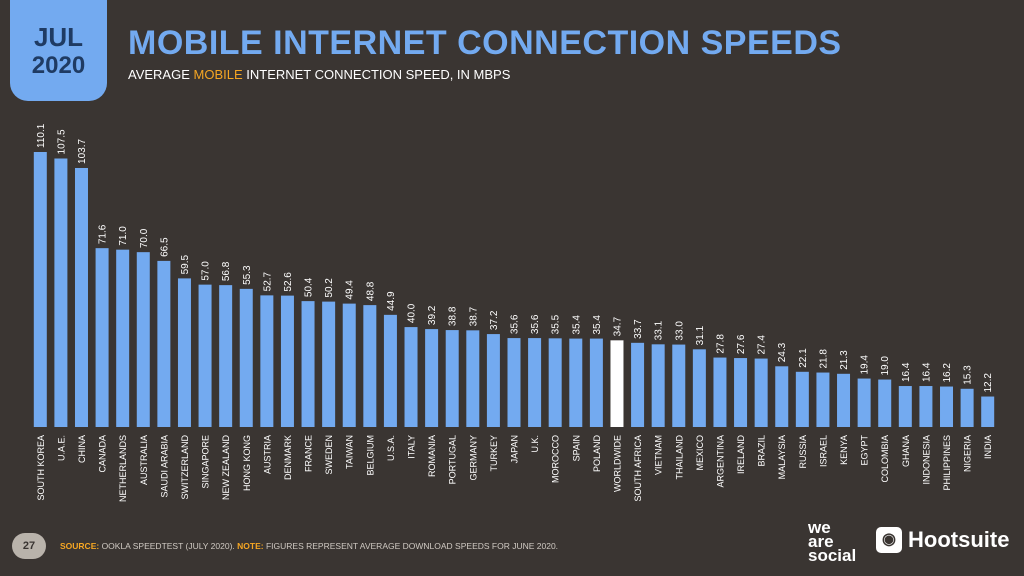  I want to click on category-label-38: ISRAEL, so click(823, 451).